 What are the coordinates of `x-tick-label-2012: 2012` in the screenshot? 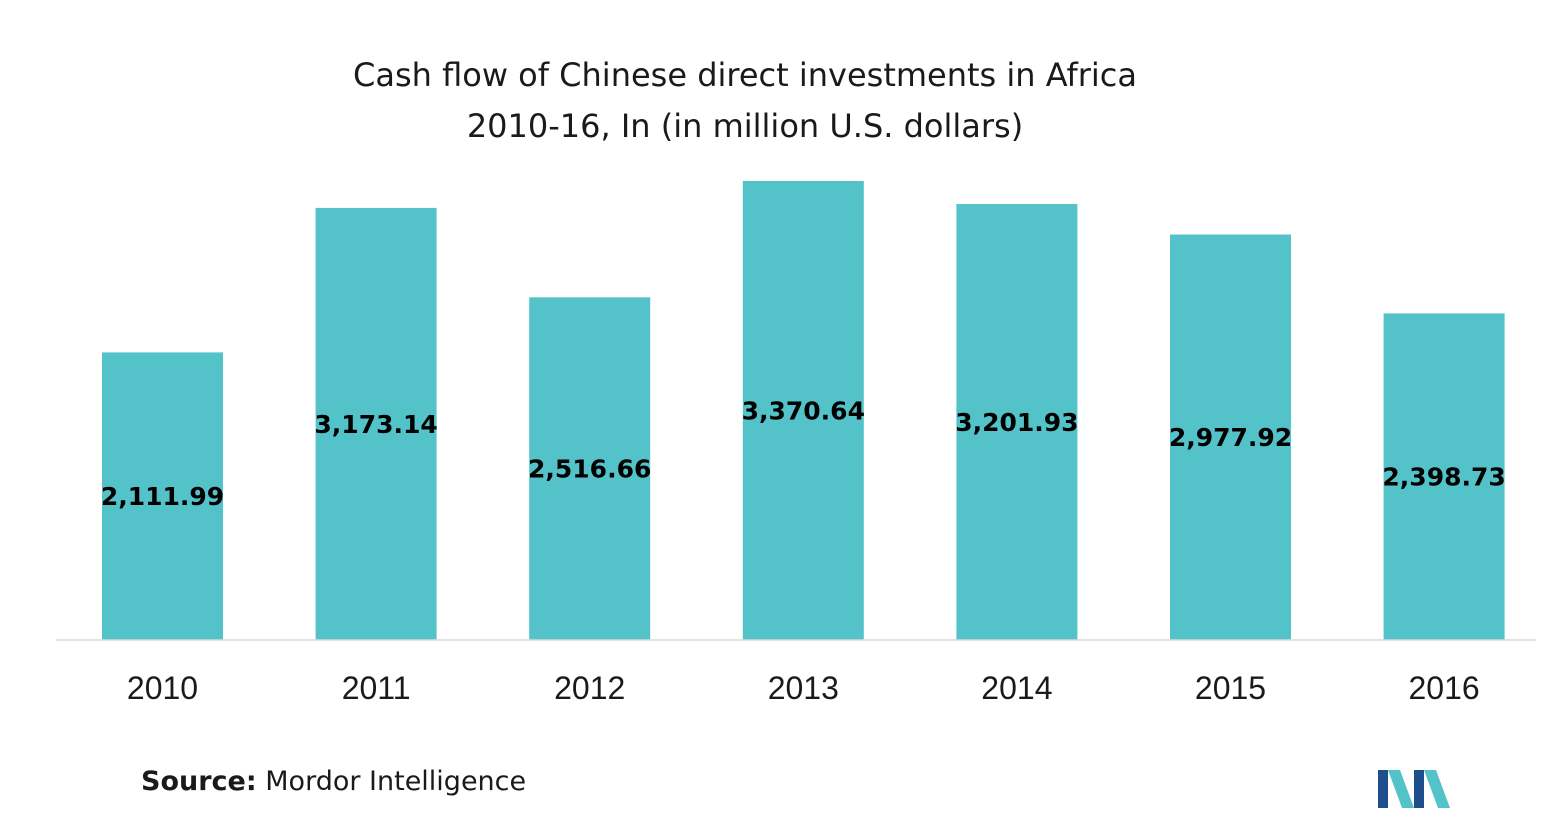 It's located at (589, 688).